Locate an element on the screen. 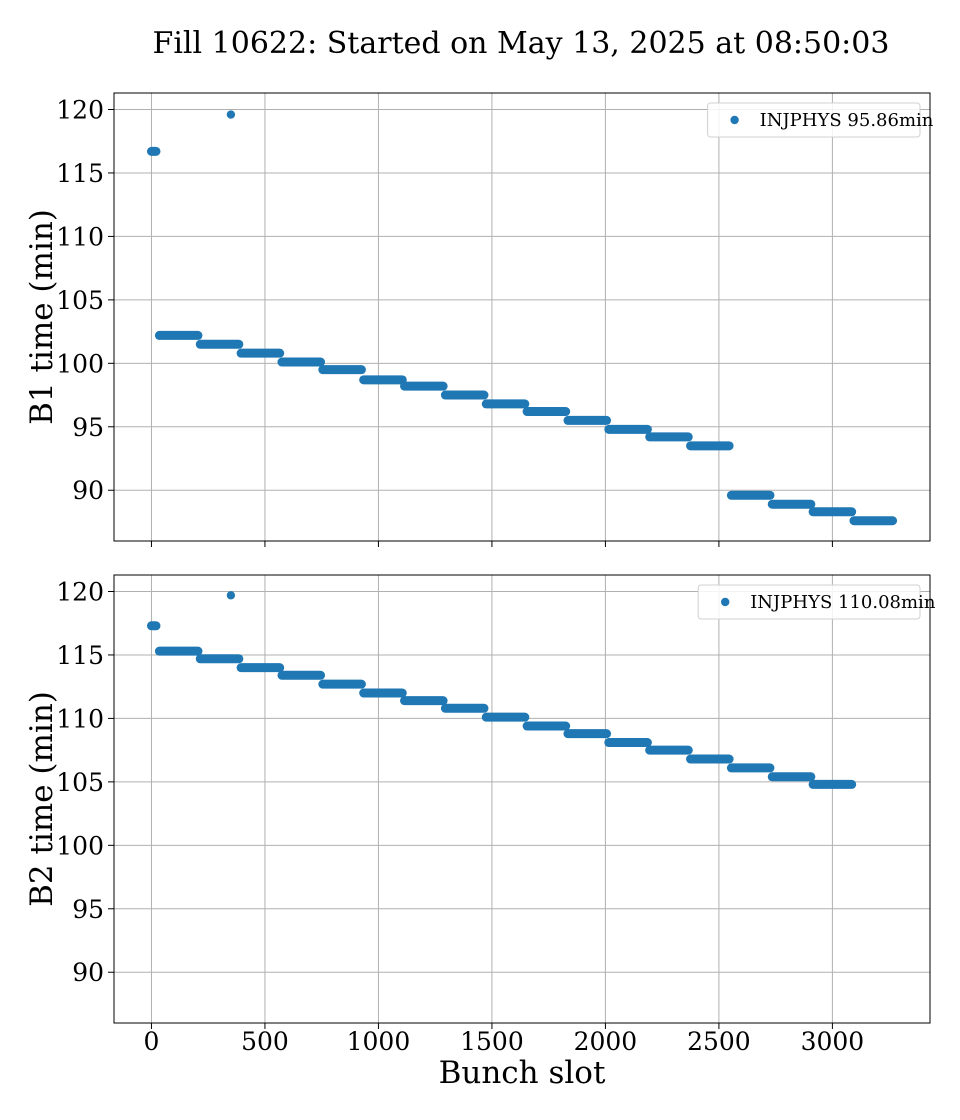 The image size is (960, 1120). y-axis-label: B2 time (min) is located at coordinates (42, 799).